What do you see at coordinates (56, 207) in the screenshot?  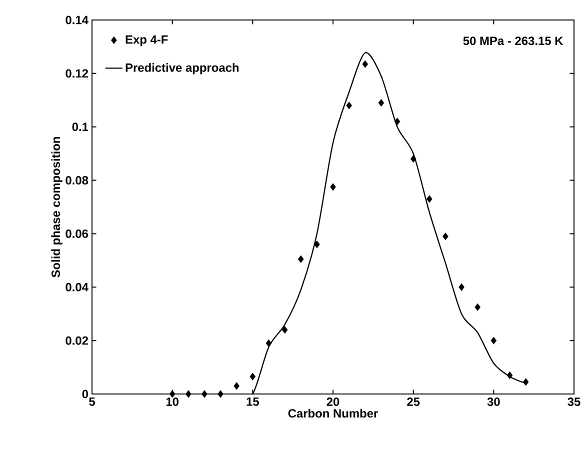 I see `y-axis-title: Solid phase composition` at bounding box center [56, 207].